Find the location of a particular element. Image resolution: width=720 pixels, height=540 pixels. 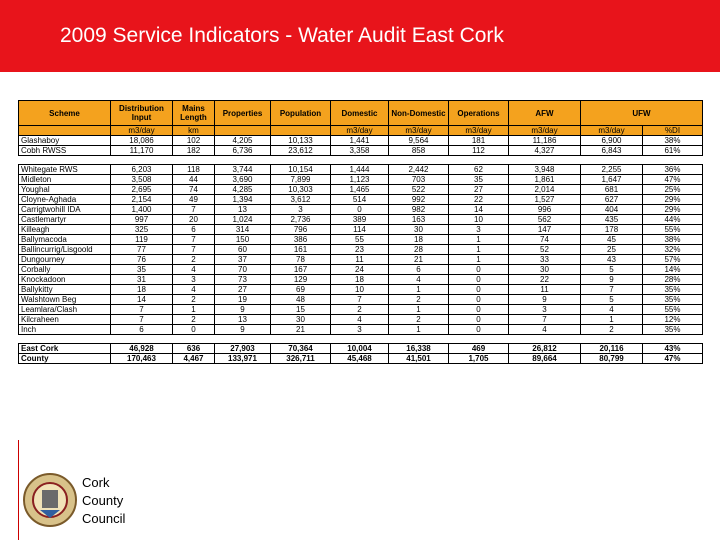

cell: 33 is located at coordinates (544, 259).